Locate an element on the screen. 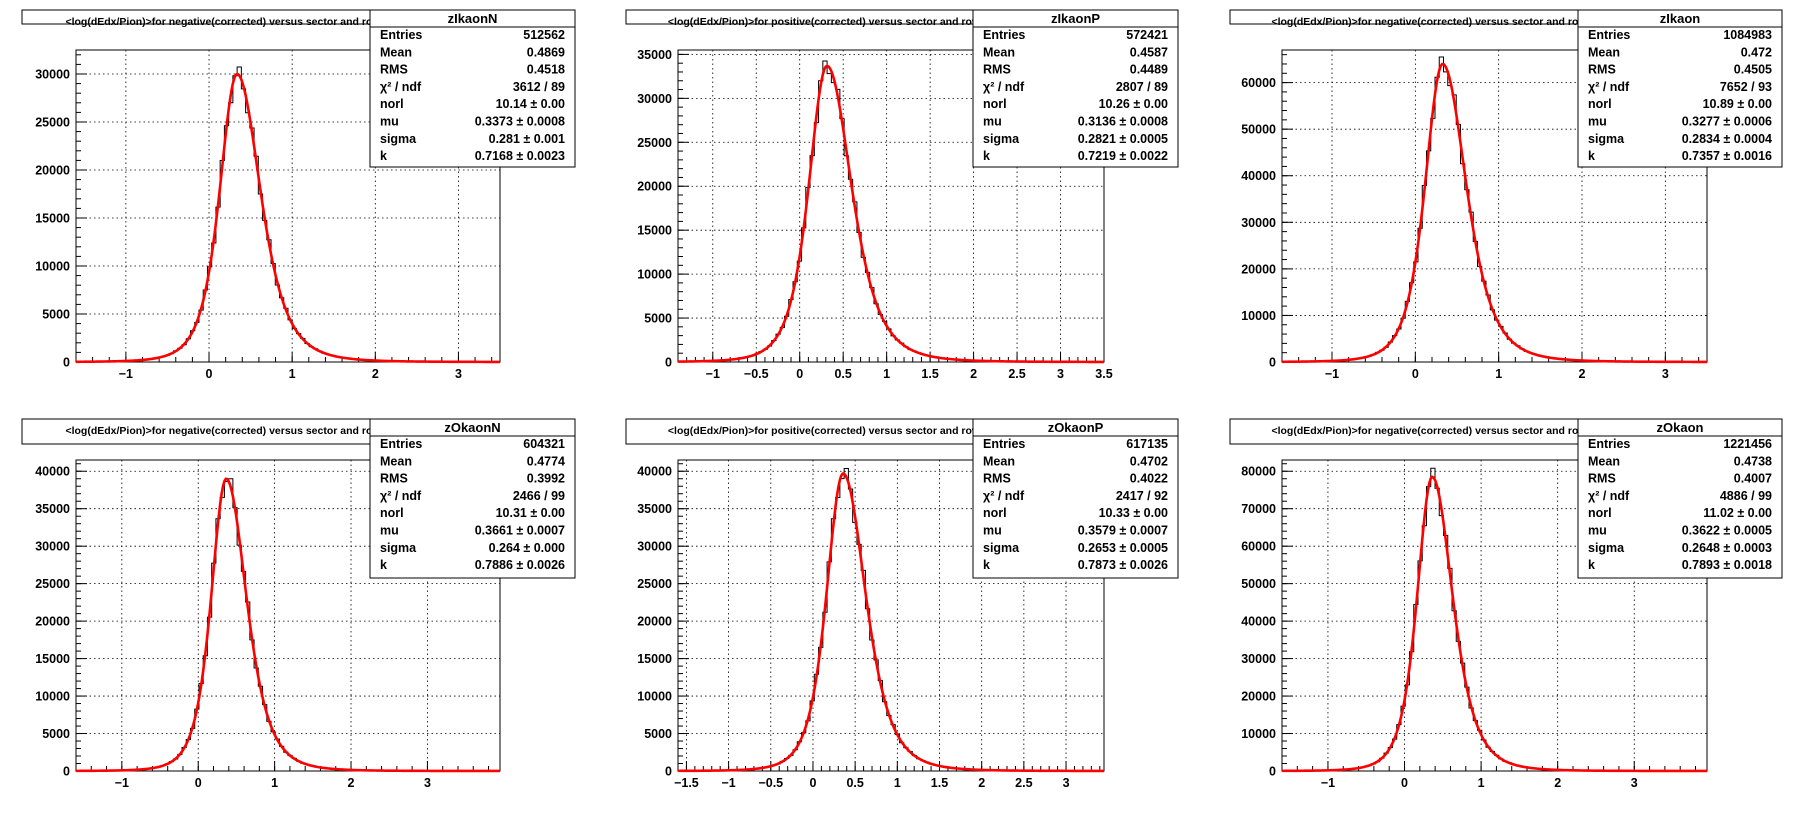  stats-value: 3612 / 89 is located at coordinates (539, 87).